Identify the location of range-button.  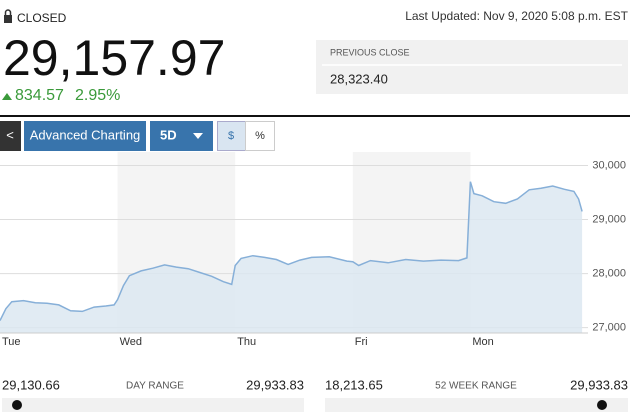
(181, 136).